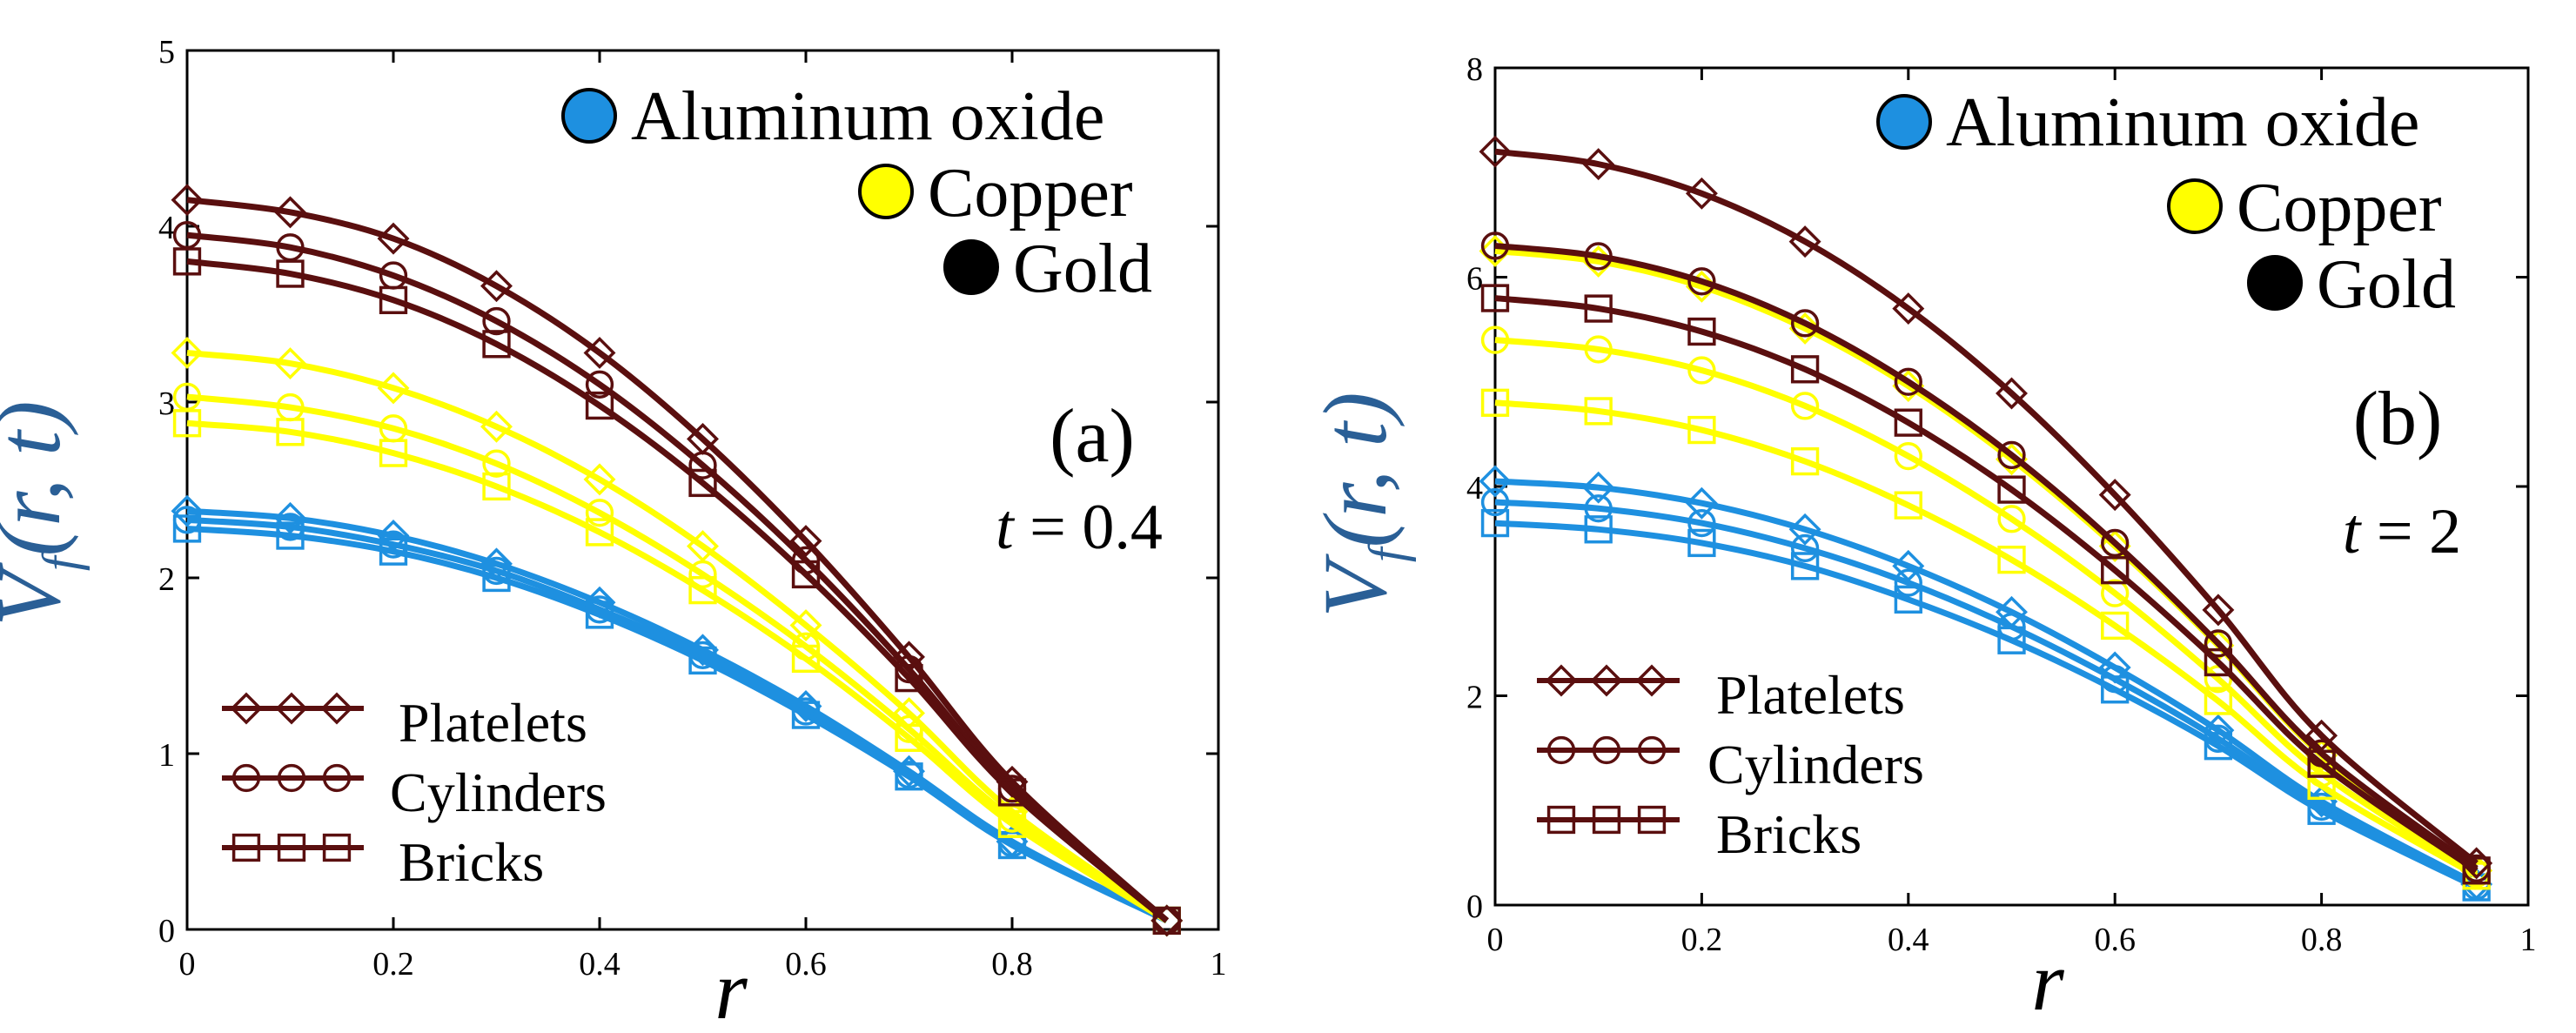  I want to click on x-tick-label: 0.6, so click(806, 964).